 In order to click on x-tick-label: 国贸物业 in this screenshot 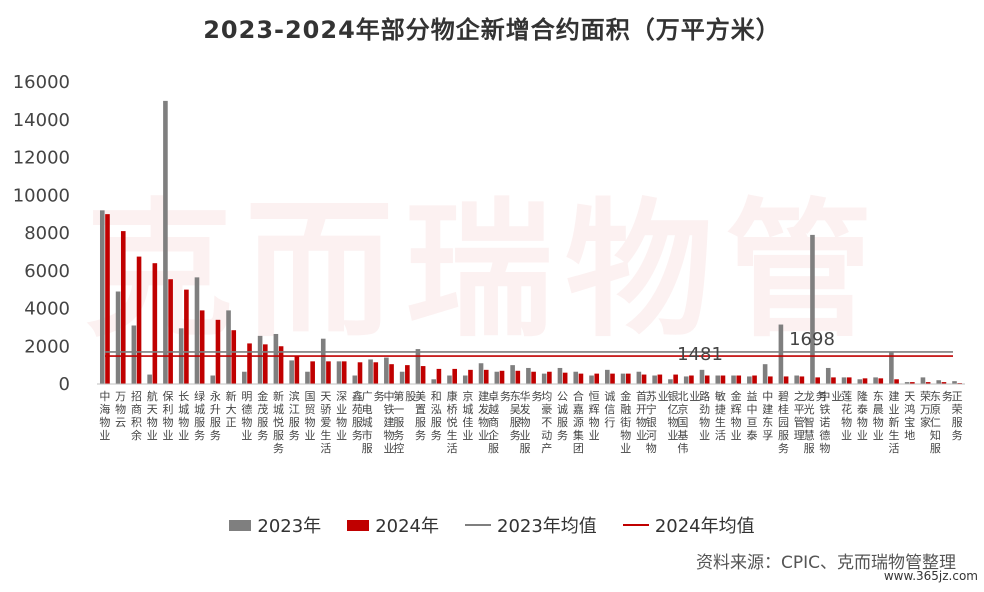, I will do `click(310, 416)`.